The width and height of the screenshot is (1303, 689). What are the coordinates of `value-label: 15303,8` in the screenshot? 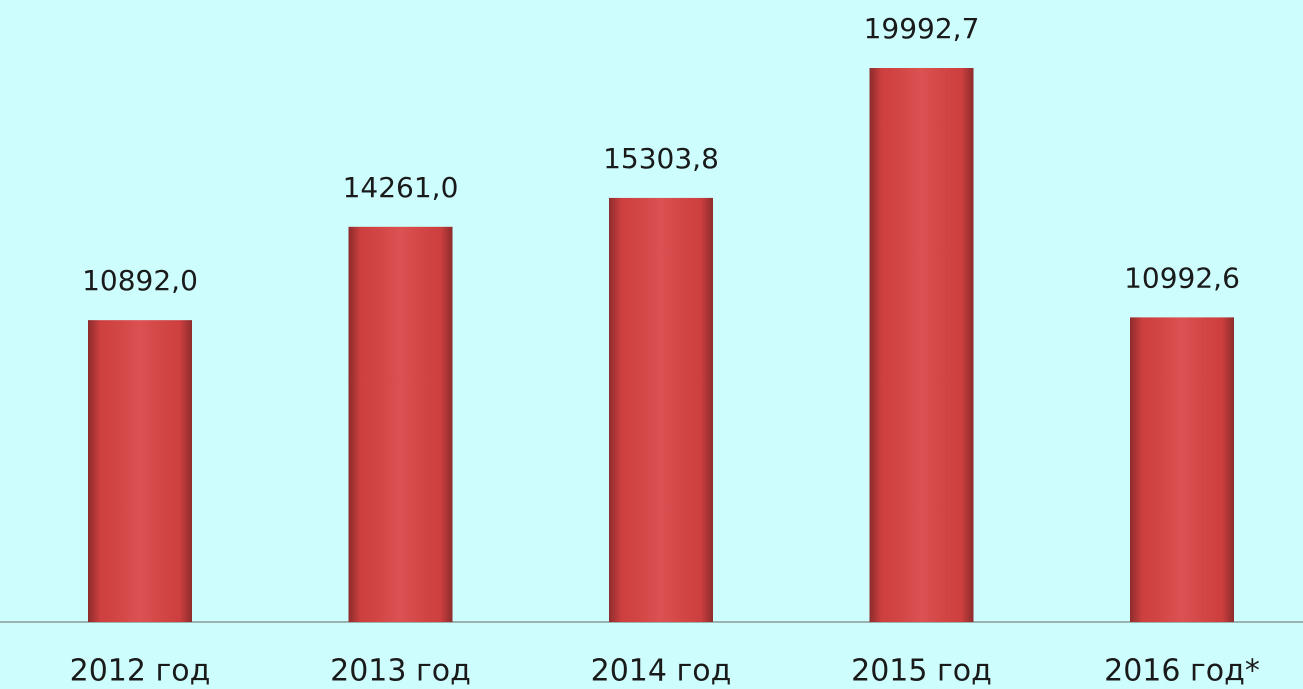 It's located at (661, 158).